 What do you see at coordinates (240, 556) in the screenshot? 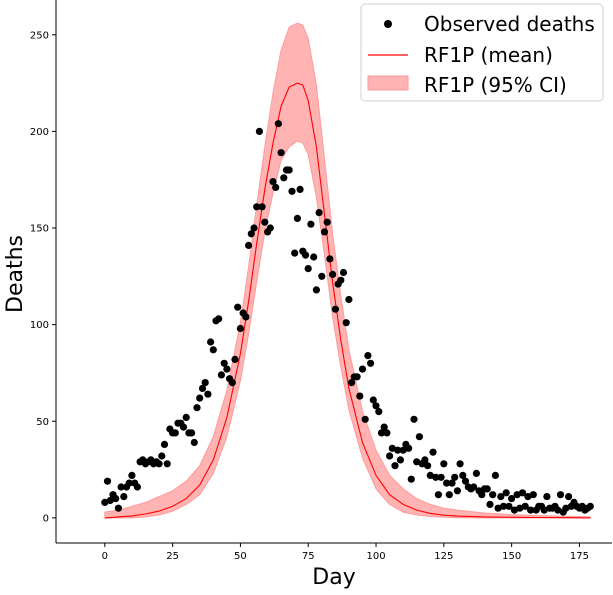
I see `x-tick-label: 50` at bounding box center [240, 556].